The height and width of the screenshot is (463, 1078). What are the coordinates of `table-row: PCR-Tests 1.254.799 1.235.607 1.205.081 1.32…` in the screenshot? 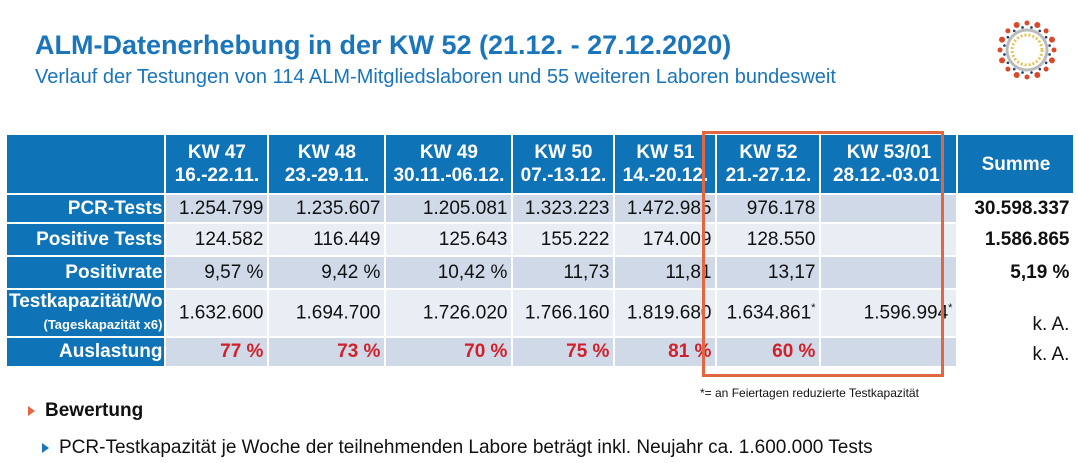 It's located at (540, 208).